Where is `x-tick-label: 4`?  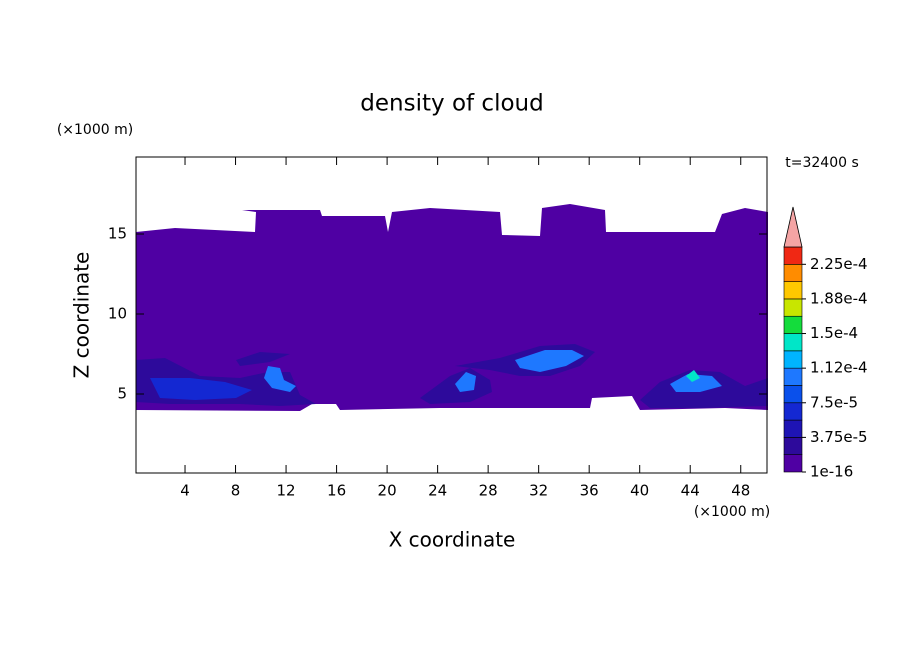
x-tick-label: 4 is located at coordinates (185, 491).